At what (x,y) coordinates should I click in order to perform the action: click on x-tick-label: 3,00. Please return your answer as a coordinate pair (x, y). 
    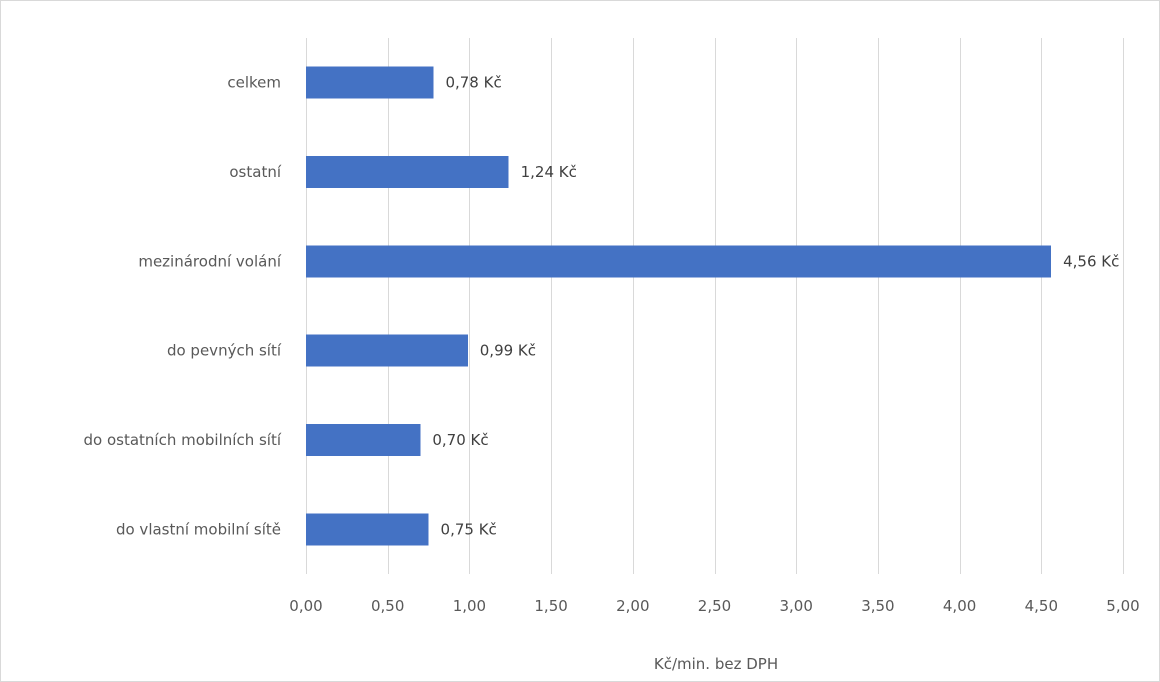
    Looking at the image, I should click on (795, 606).